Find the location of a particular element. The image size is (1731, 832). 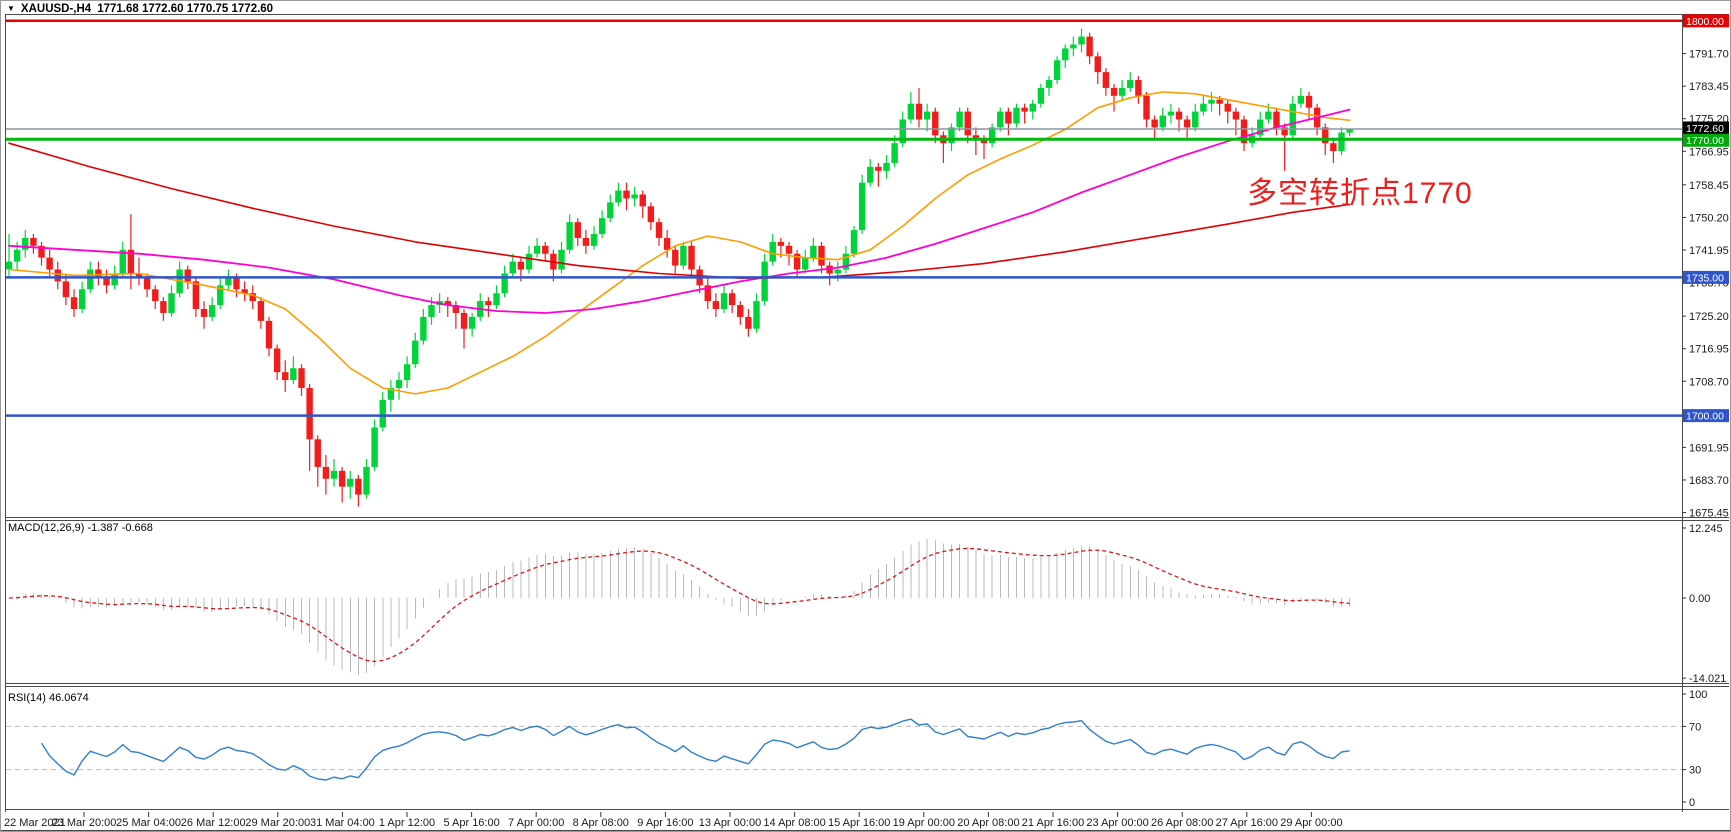

time-tick-label: 1 Apr 12:00 is located at coordinates (407, 823).